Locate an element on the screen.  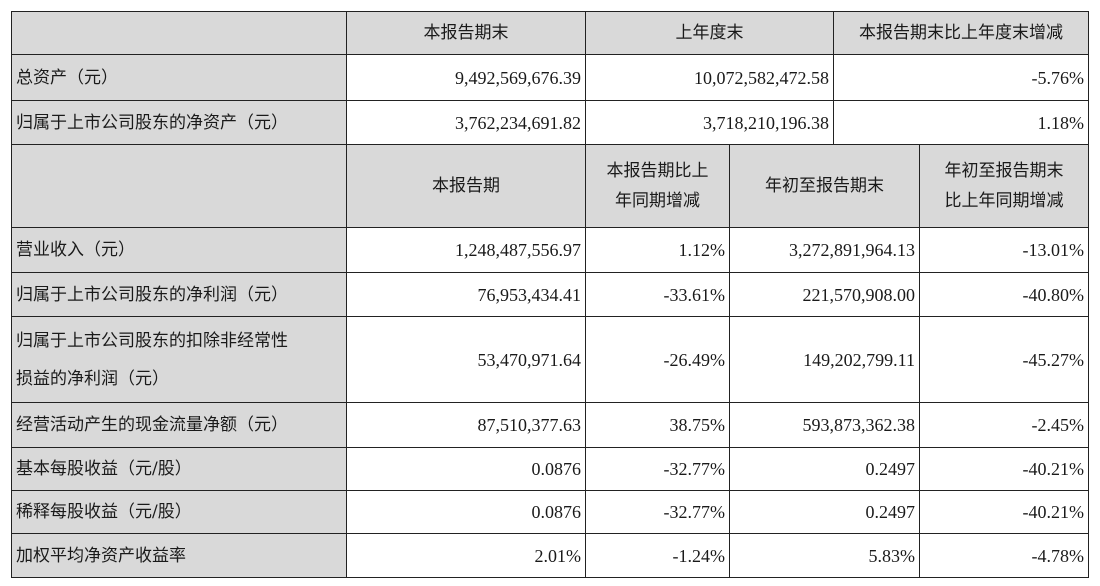
cell-basic-eps-period: 0.0876 is located at coordinates (466, 469).